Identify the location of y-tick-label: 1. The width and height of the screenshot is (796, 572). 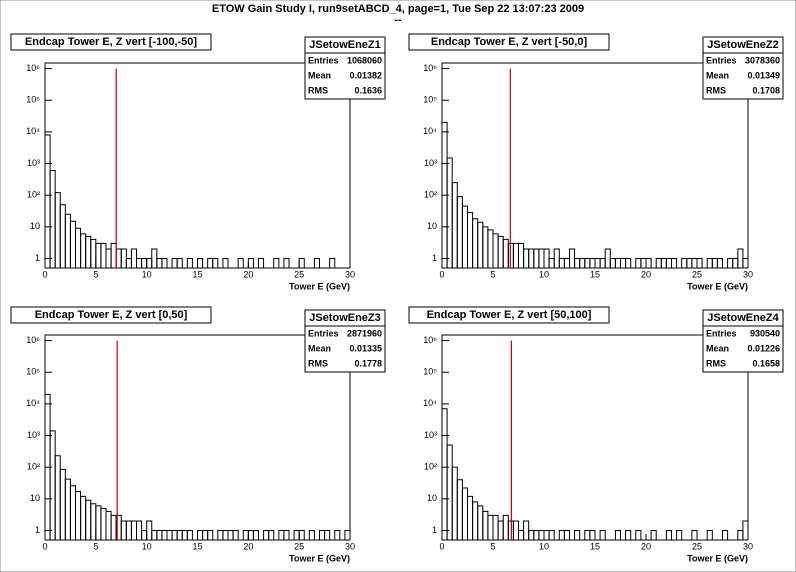
(37, 258).